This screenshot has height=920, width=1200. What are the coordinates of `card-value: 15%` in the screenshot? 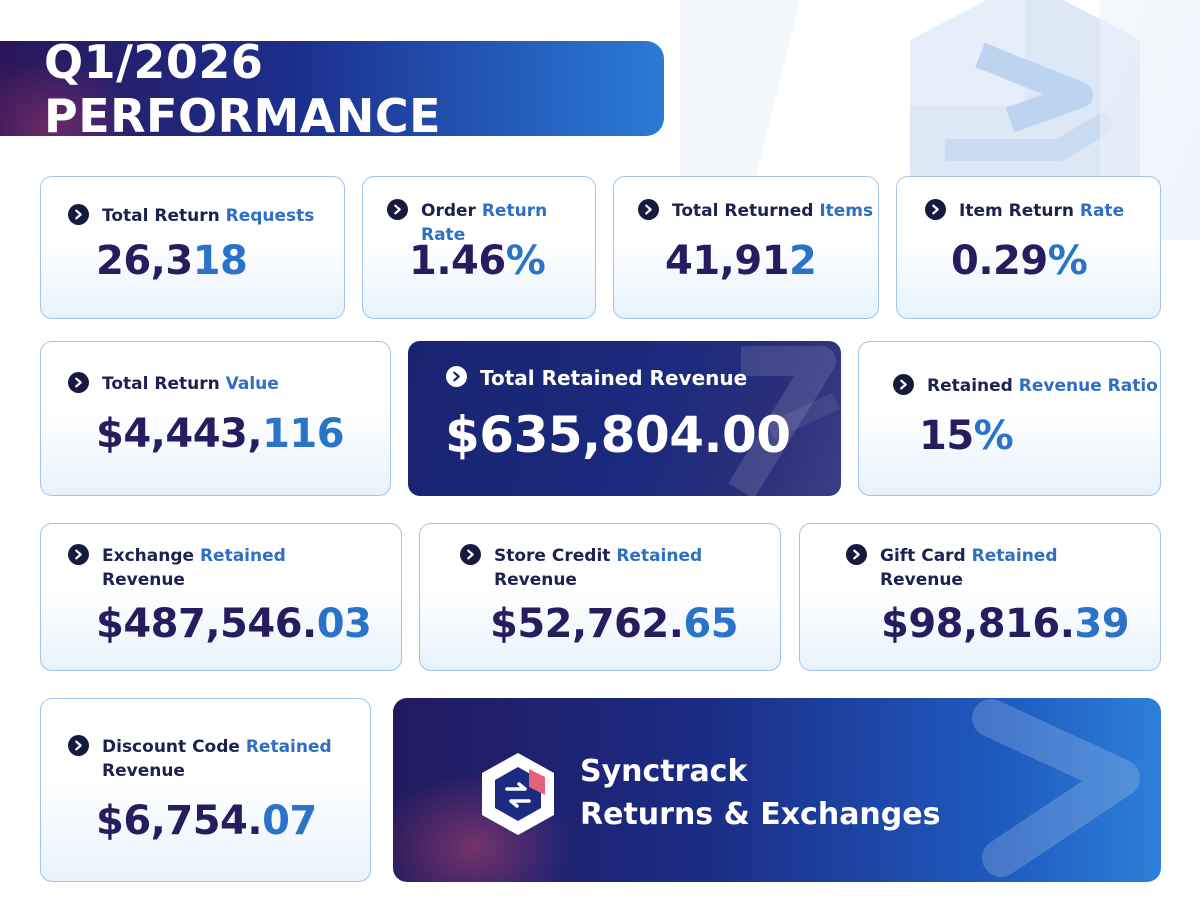 It's located at (966, 436).